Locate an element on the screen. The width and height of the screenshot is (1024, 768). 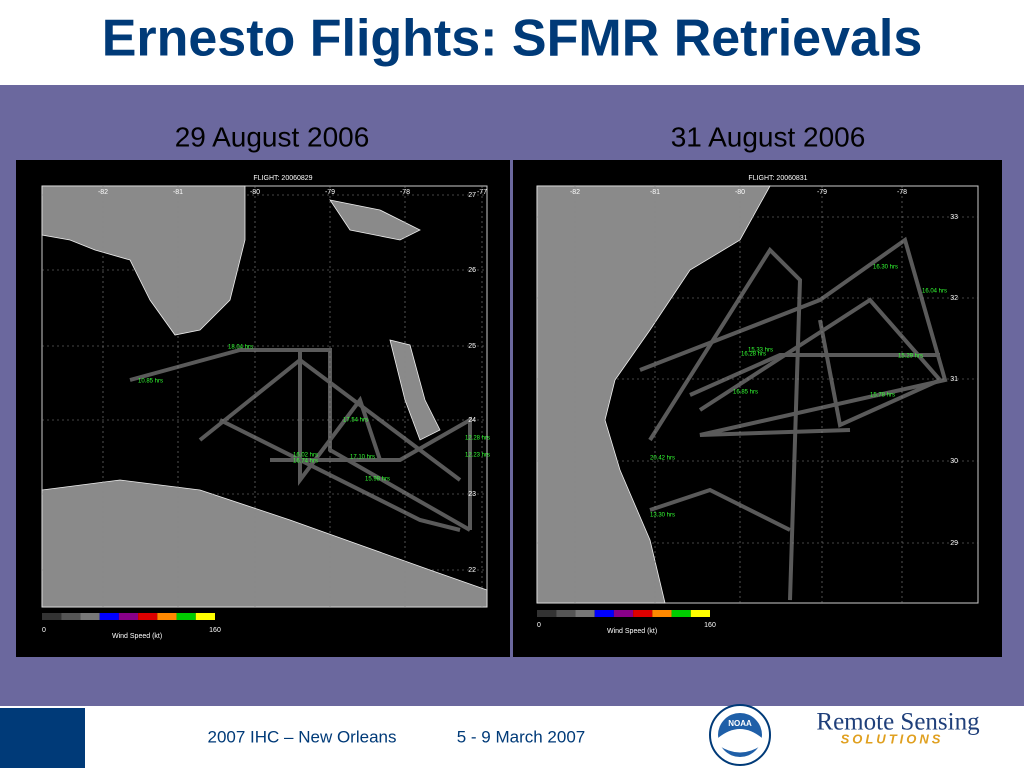
lat-label: 32 is located at coordinates (954, 298).